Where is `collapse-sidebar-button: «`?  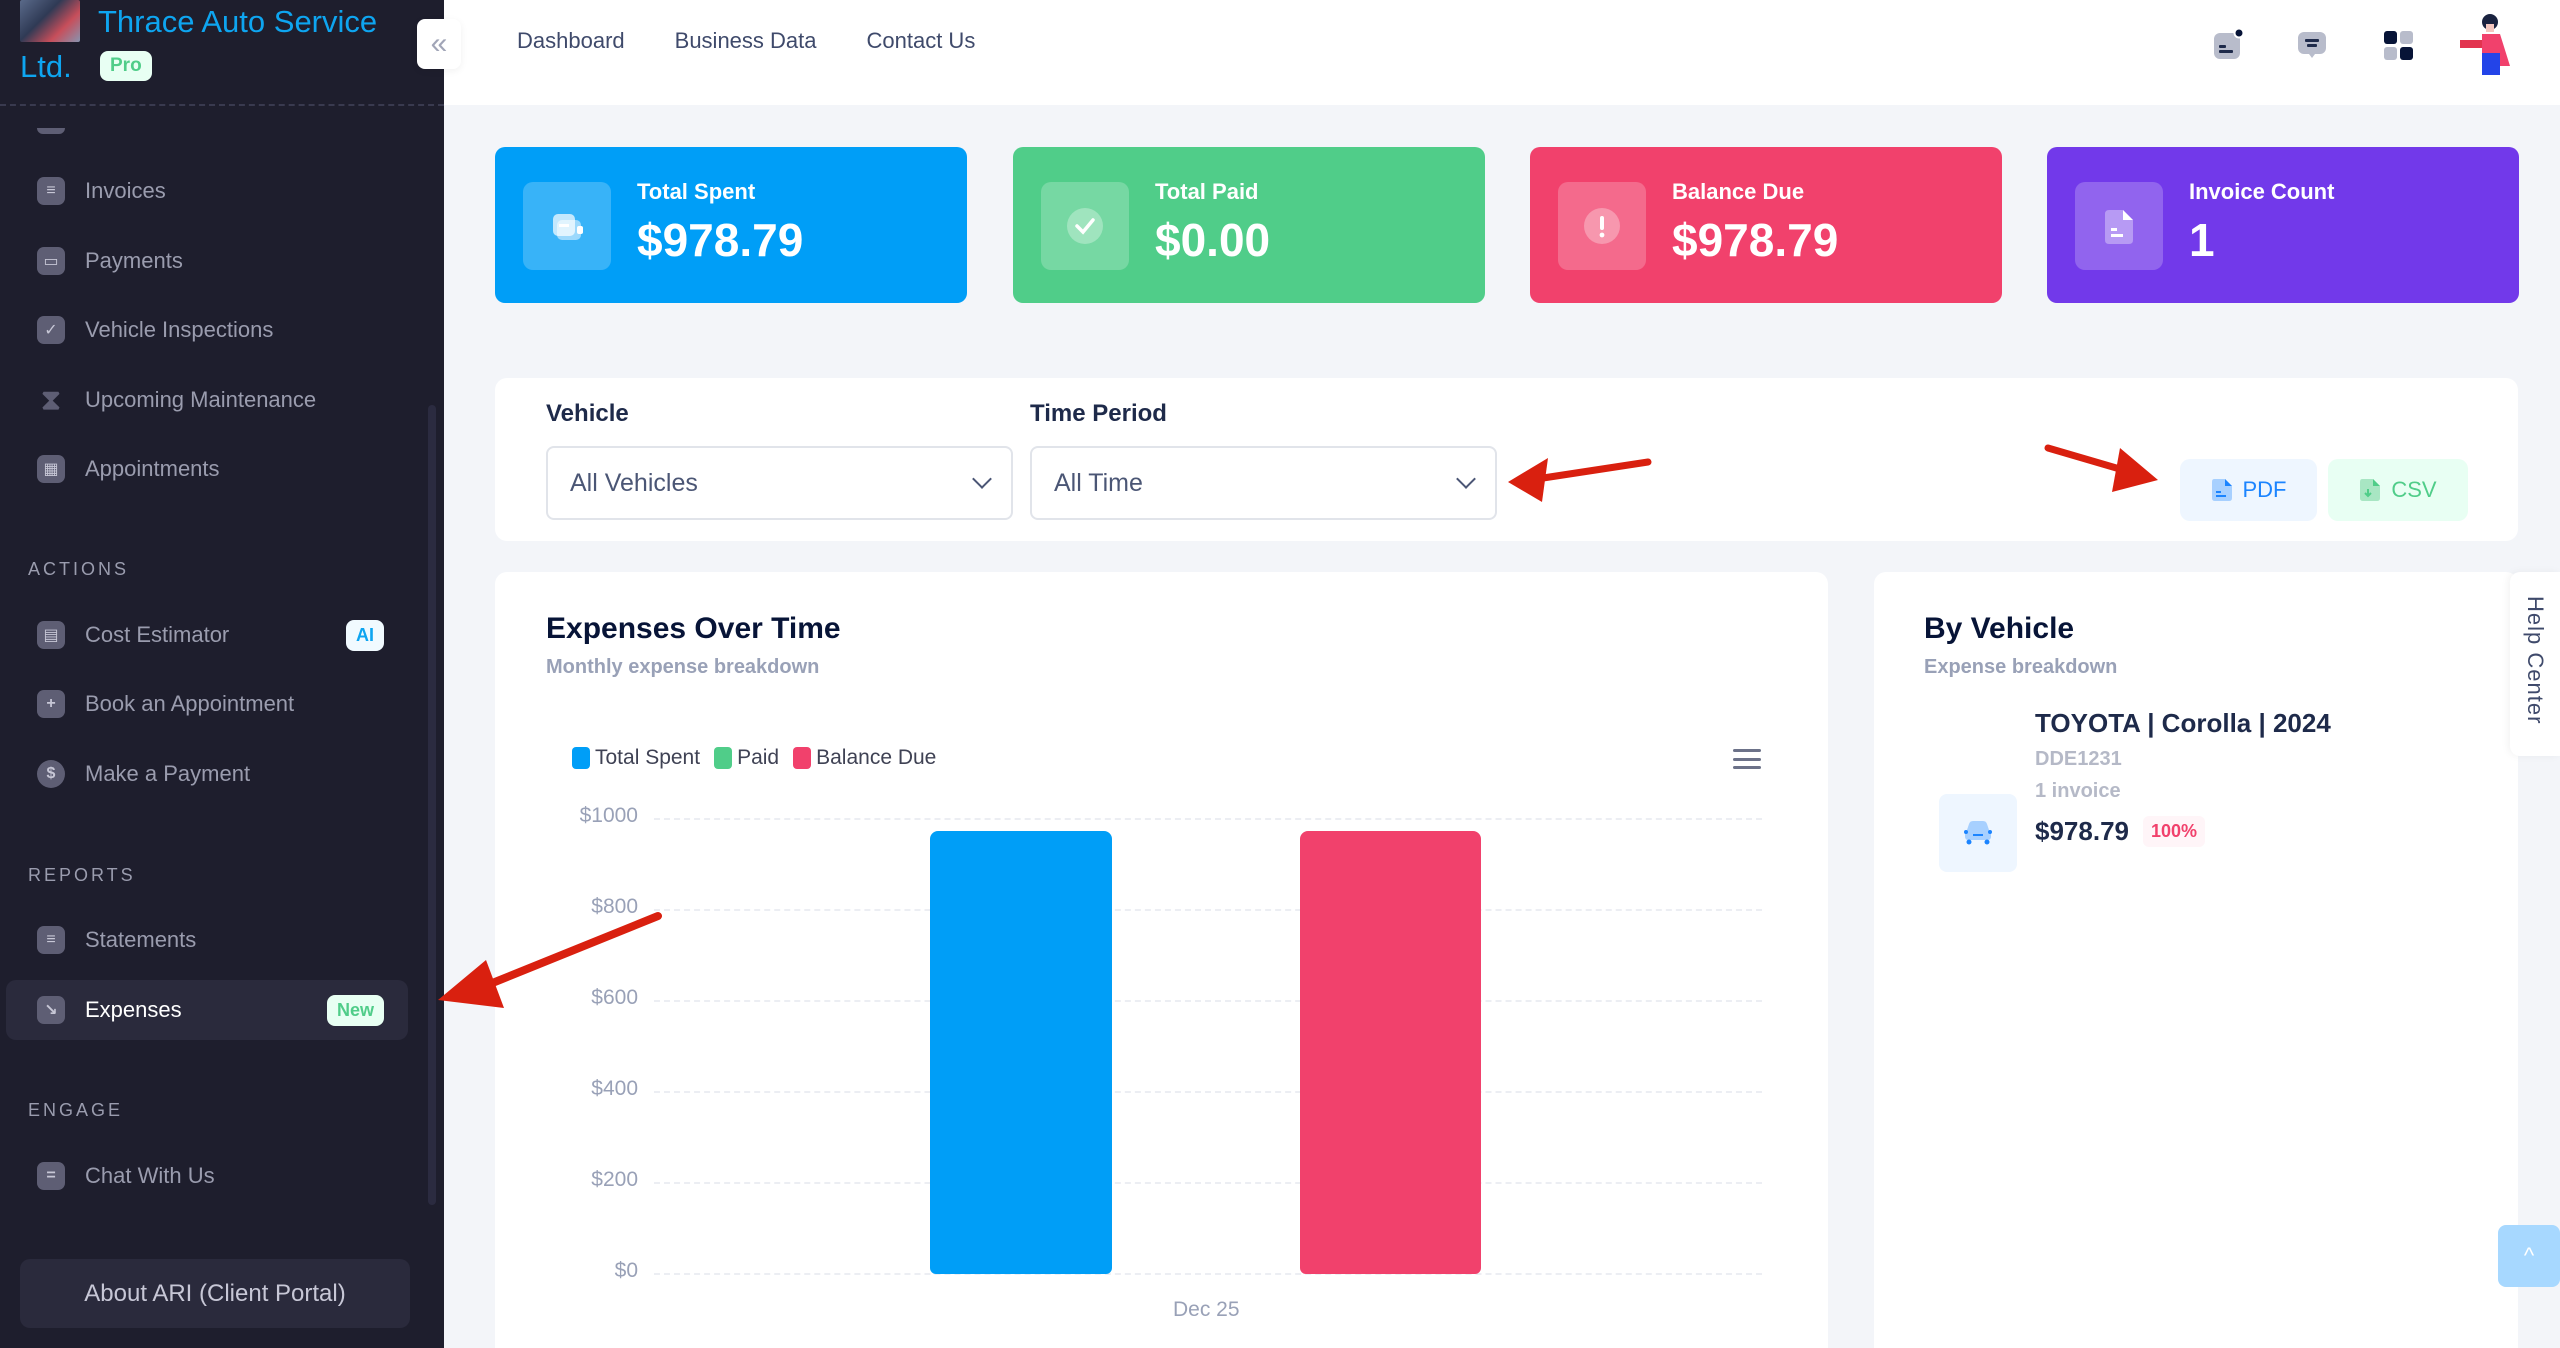
collapse-sidebar-button: « is located at coordinates (439, 44).